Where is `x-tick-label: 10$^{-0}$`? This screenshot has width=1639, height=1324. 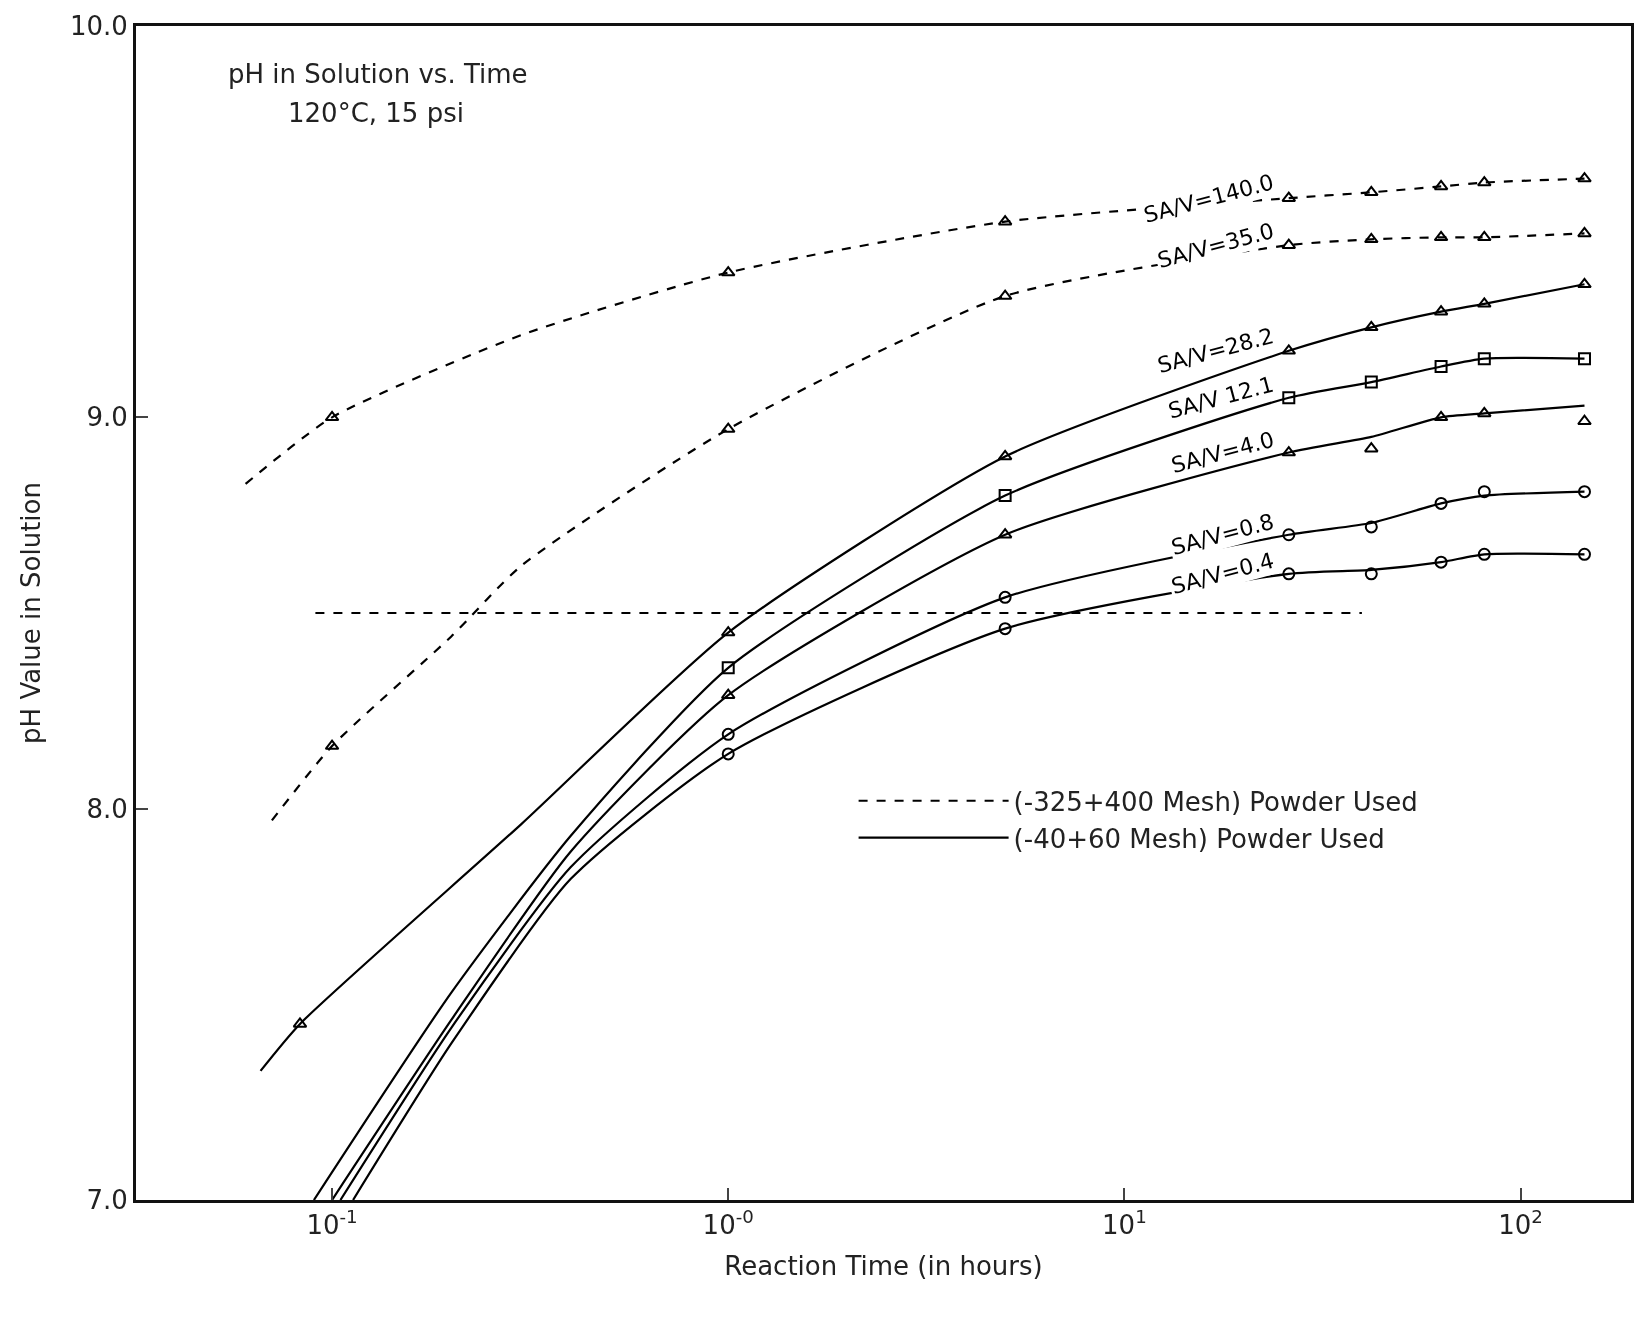 x-tick-label: 10$^{-0}$ is located at coordinates (728, 1223).